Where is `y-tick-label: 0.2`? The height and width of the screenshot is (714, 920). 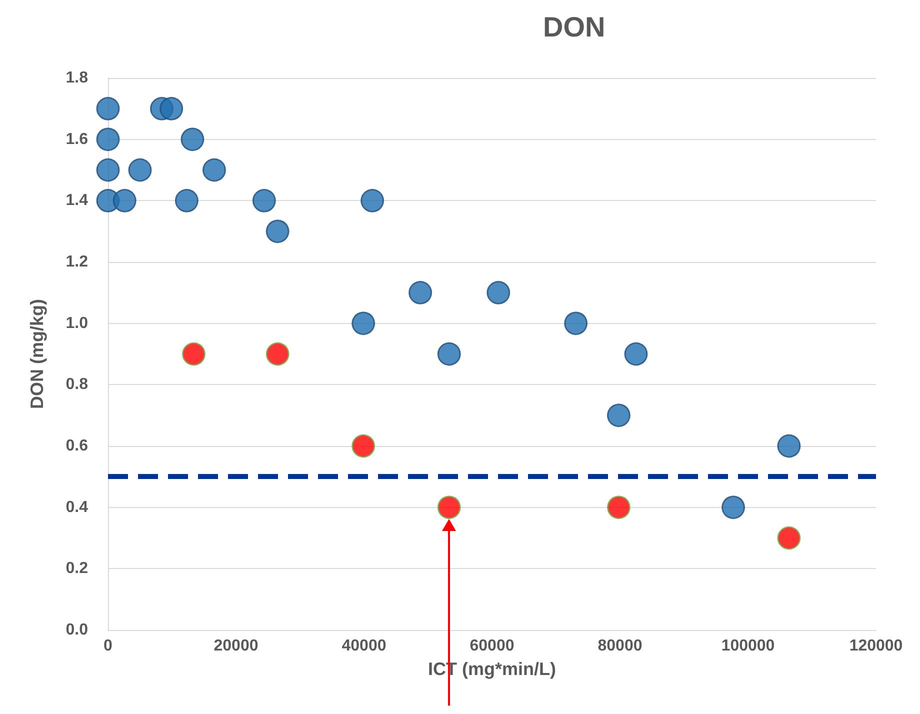 y-tick-label: 0.2 is located at coordinates (77, 569).